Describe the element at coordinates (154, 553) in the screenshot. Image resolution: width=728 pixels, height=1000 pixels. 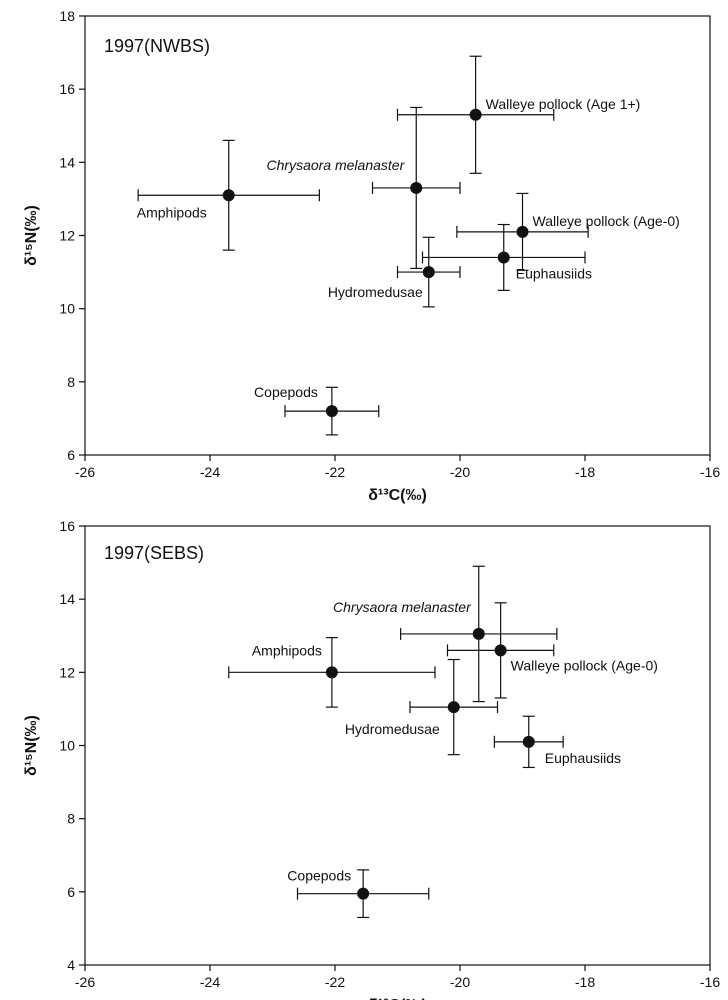
I see `panel-title: 1997(SEBS)` at that location.